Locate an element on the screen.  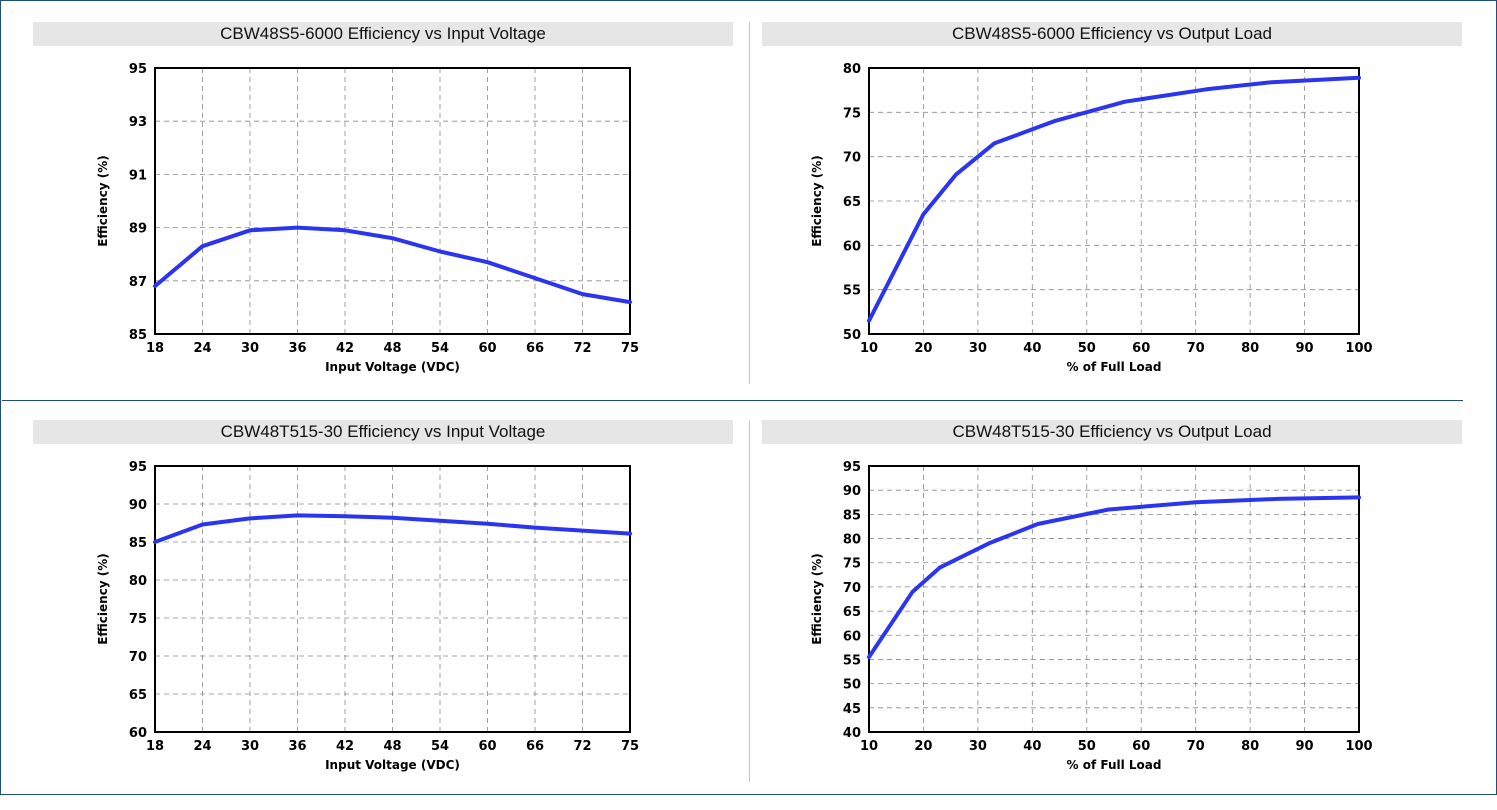
x-tick-label: 42 is located at coordinates (345, 746).